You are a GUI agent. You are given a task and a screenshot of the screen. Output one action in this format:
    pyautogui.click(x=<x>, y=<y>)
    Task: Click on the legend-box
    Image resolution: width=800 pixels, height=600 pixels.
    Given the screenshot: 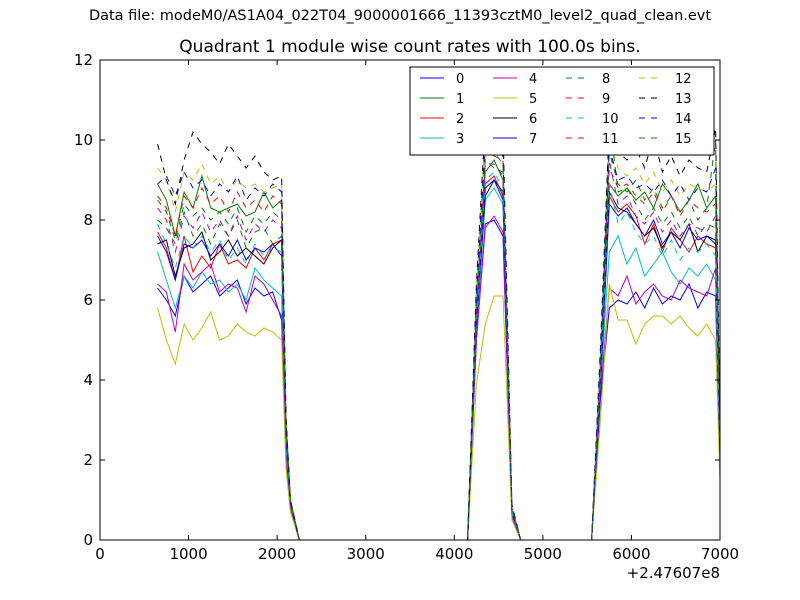 What is the action you would take?
    pyautogui.click(x=562, y=111)
    